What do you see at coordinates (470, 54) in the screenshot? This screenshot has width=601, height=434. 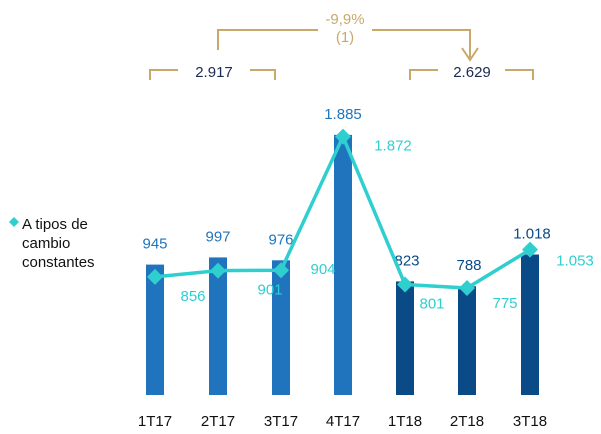 I see `arrow` at bounding box center [470, 54].